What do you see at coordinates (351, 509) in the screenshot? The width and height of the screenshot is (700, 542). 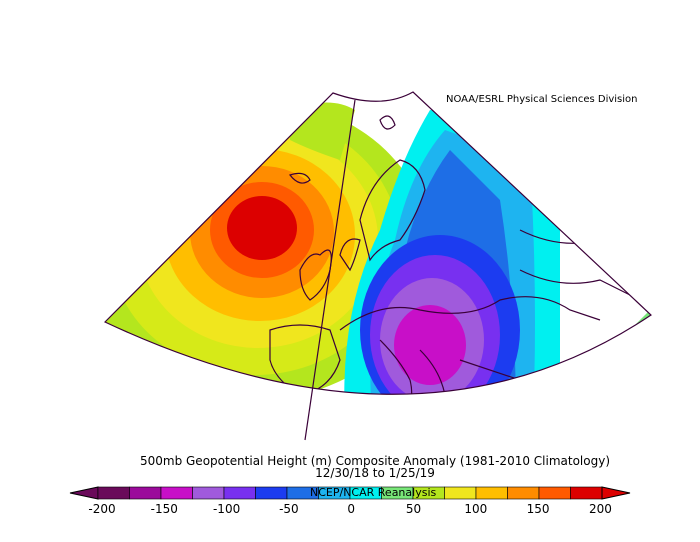 I see `colorbar-tick-label: 0` at bounding box center [351, 509].